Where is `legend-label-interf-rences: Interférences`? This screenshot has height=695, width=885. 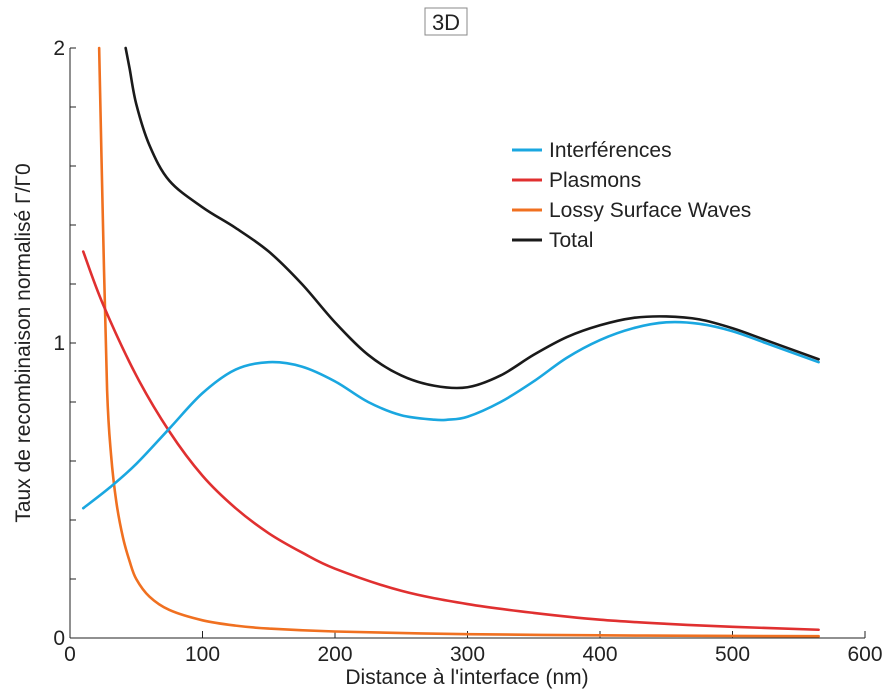 legend-label-interf-rences: Interférences is located at coordinates (610, 150).